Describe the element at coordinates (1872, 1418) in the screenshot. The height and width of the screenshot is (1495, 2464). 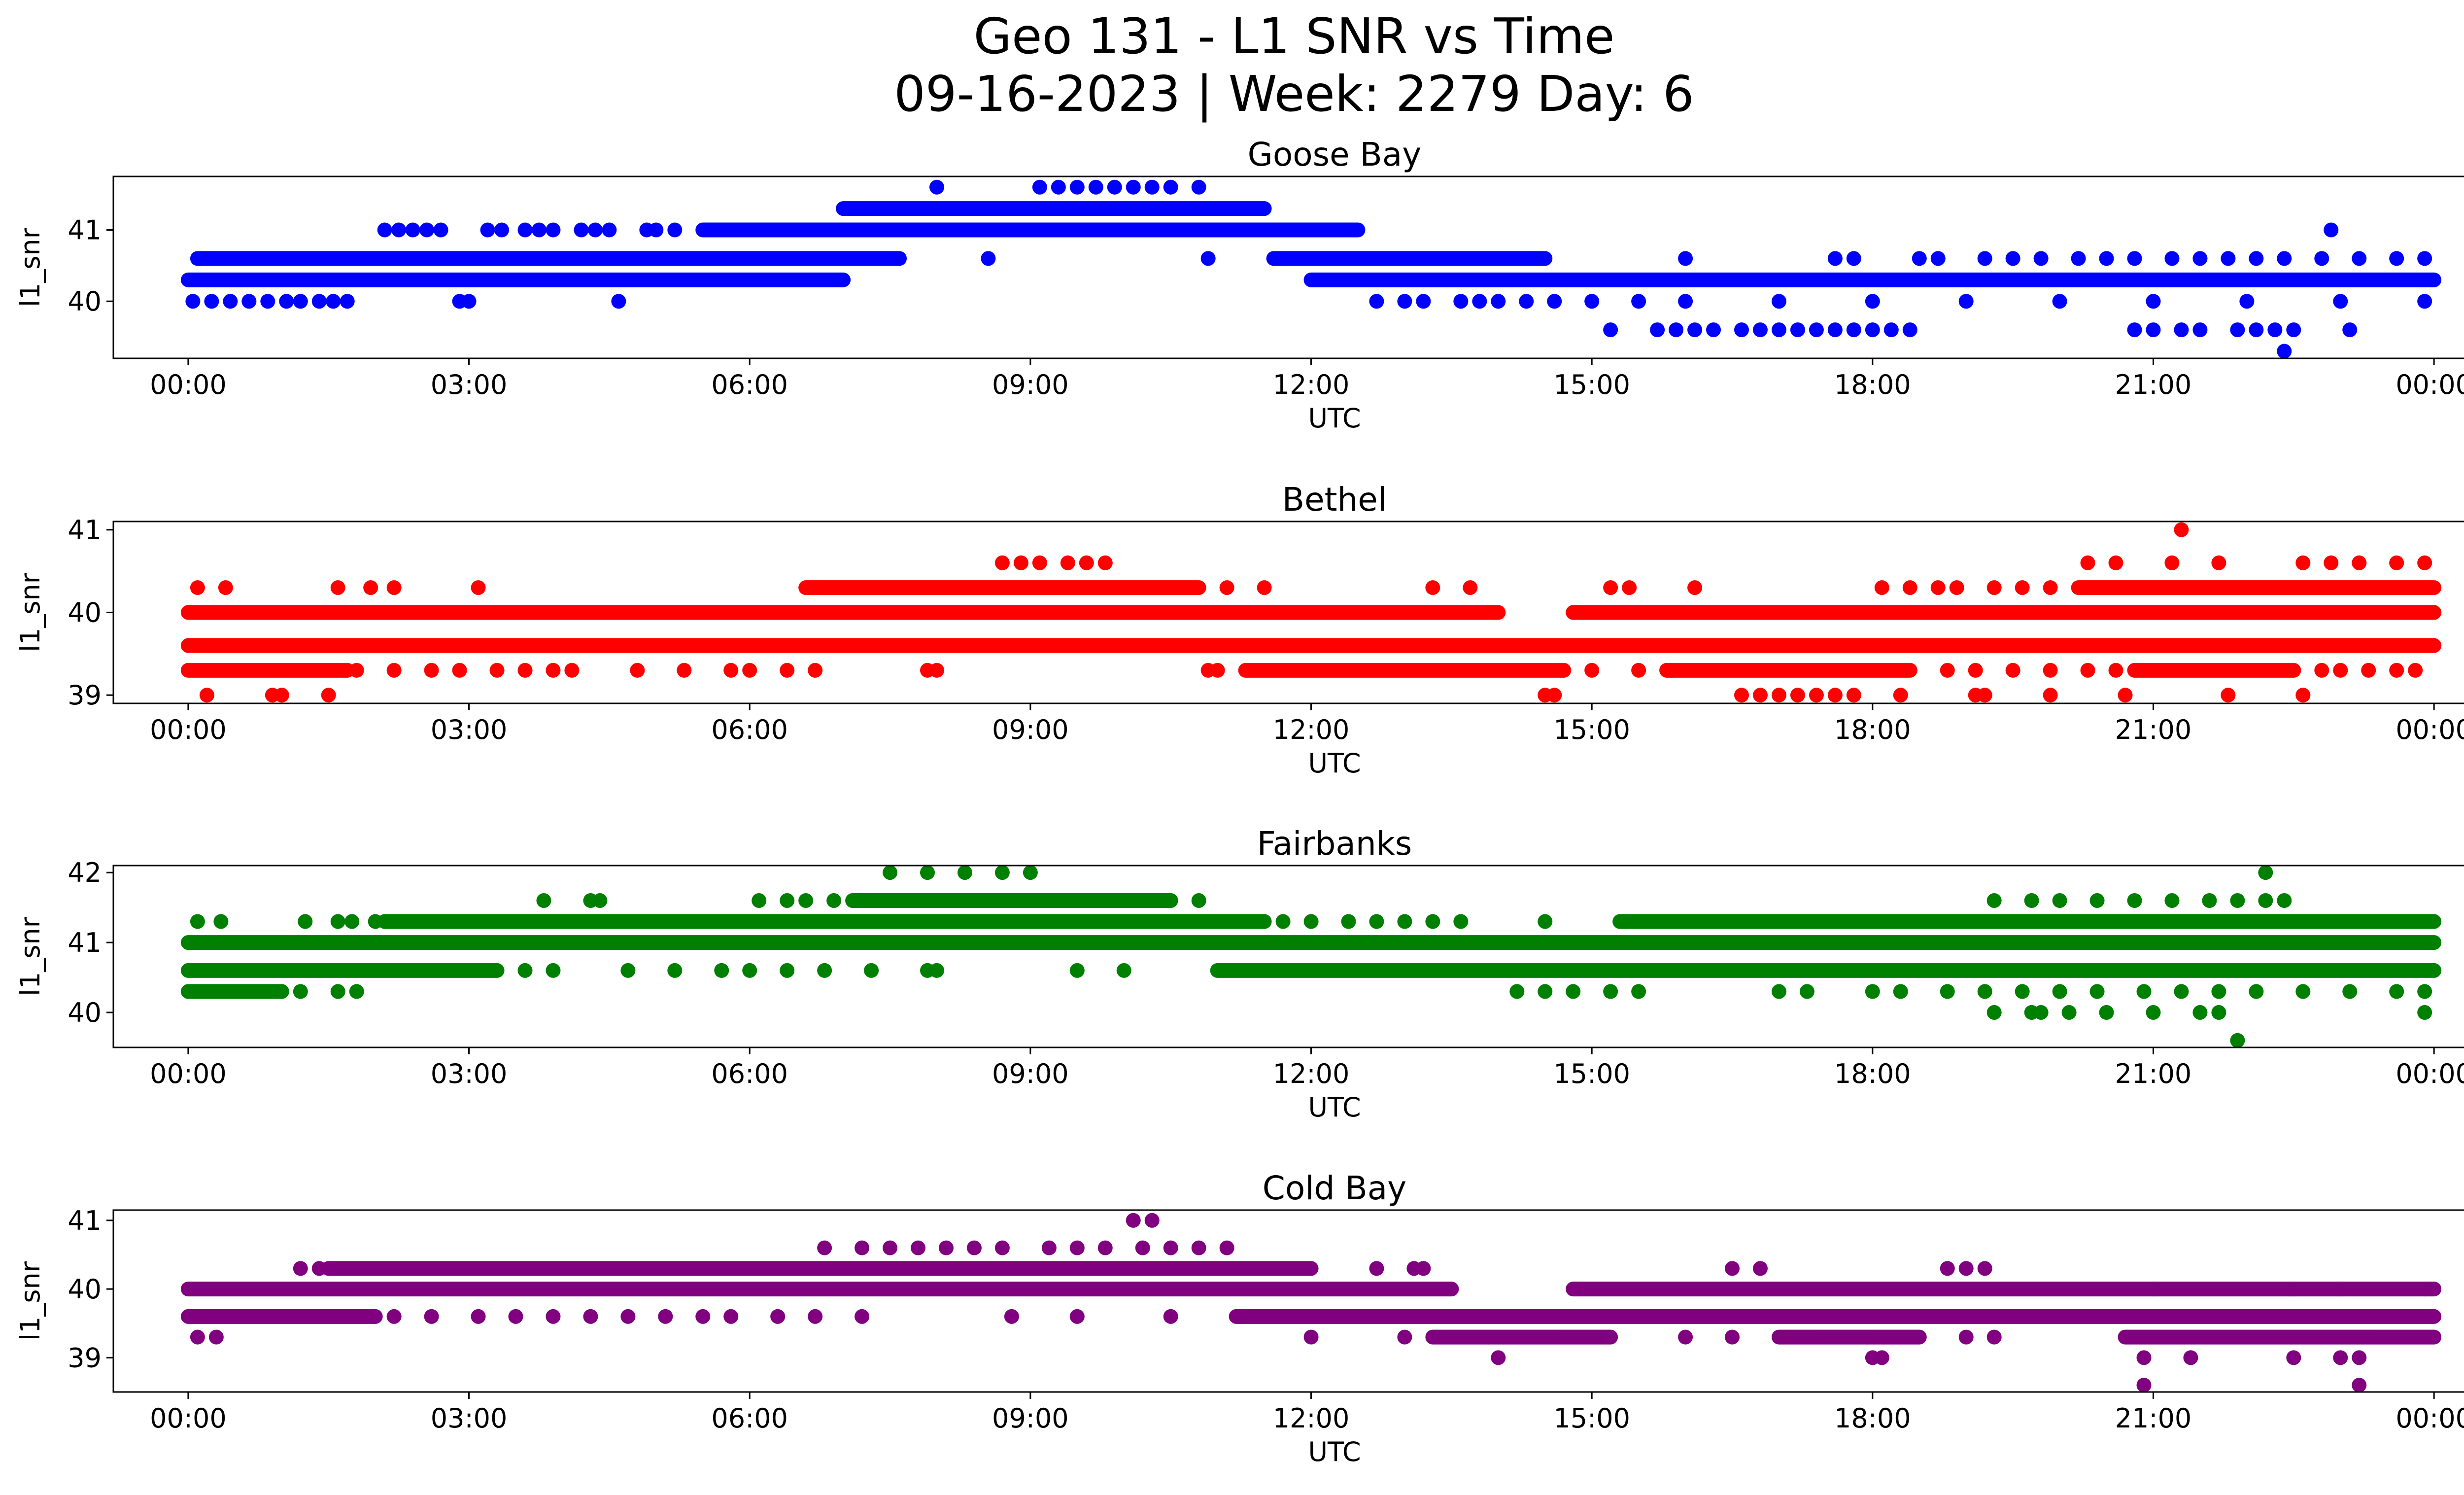
I see `x-tick-label: 18:00` at that location.